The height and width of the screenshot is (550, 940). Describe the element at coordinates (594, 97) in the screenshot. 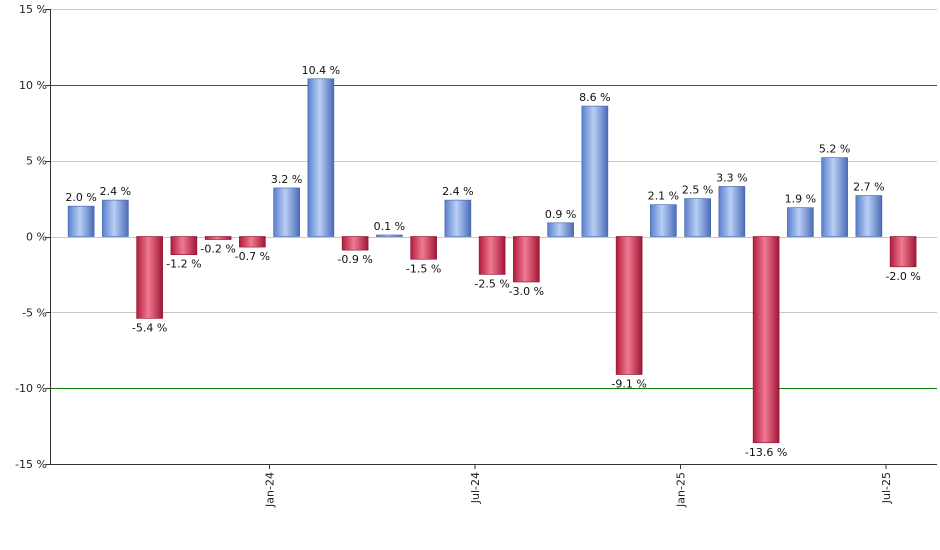

I see `bar-value-label: 8.6 %` at that location.